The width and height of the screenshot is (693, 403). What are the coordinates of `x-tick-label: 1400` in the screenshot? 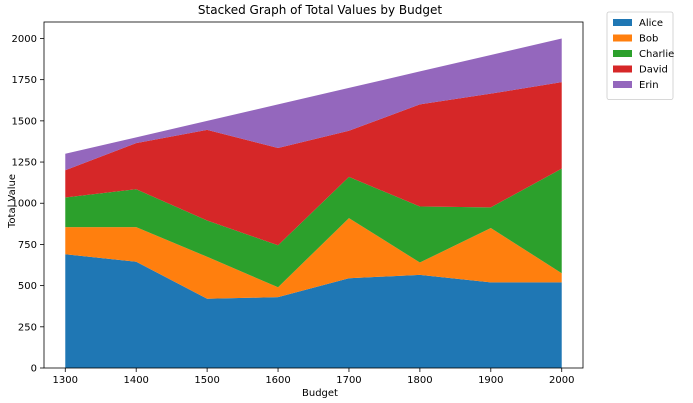 It's located at (135, 380).